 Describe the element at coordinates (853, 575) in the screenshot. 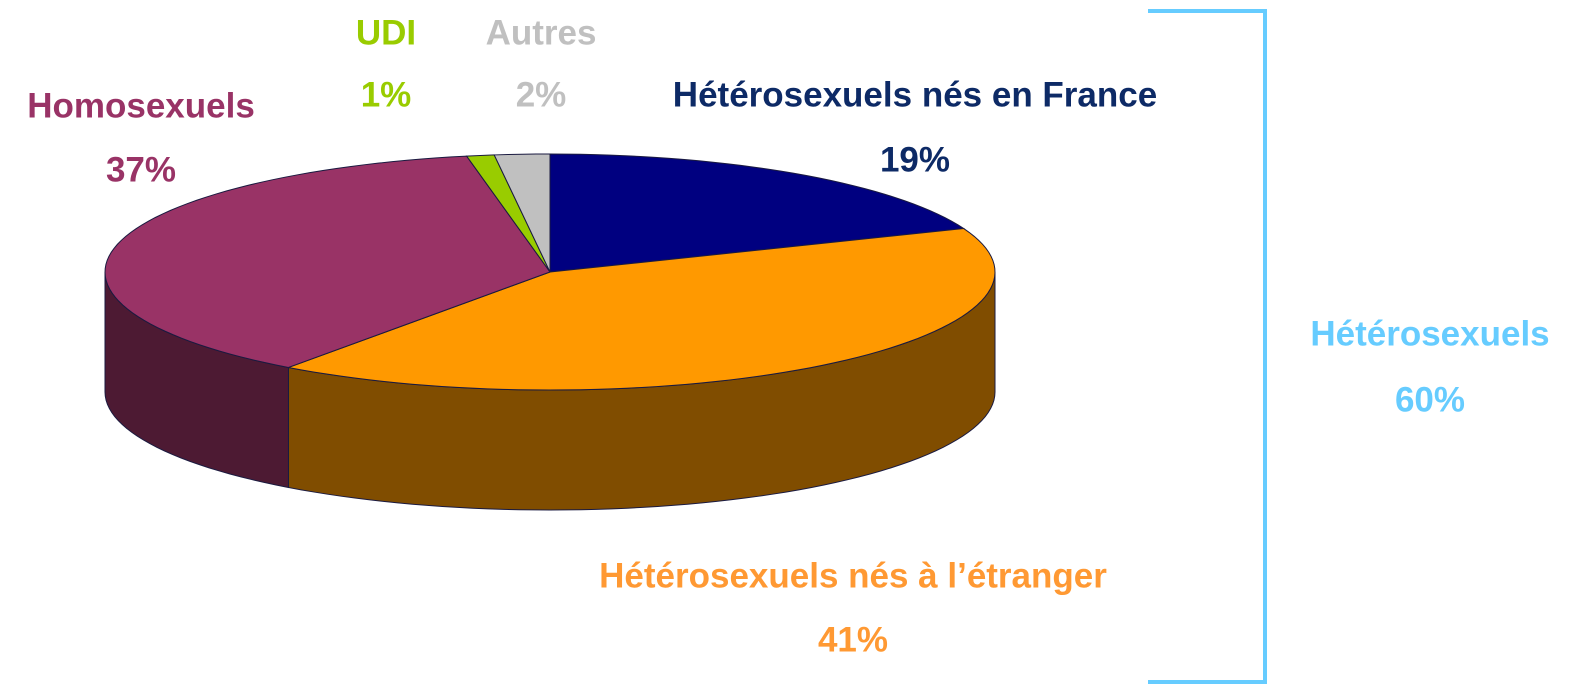

I see `slice-label: Hétérosexuels nés à l’étranger` at that location.